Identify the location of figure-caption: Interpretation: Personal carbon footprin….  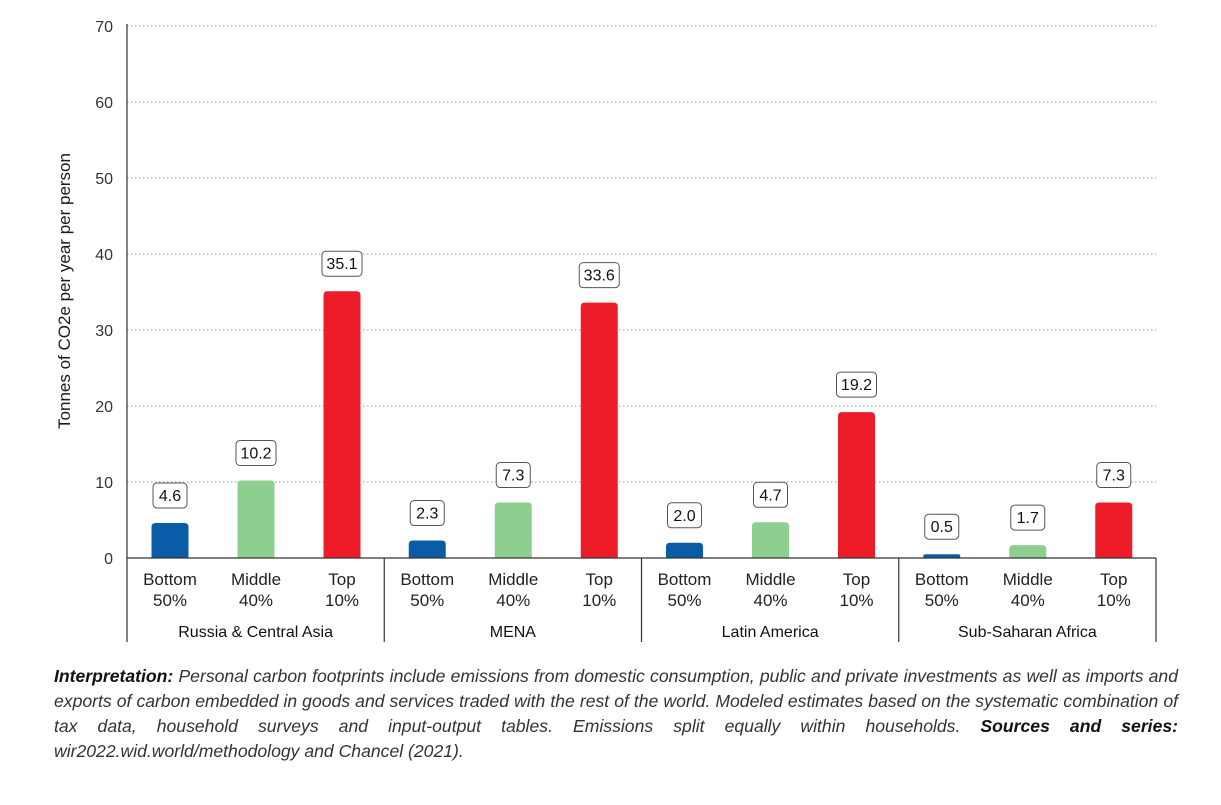
(616, 714).